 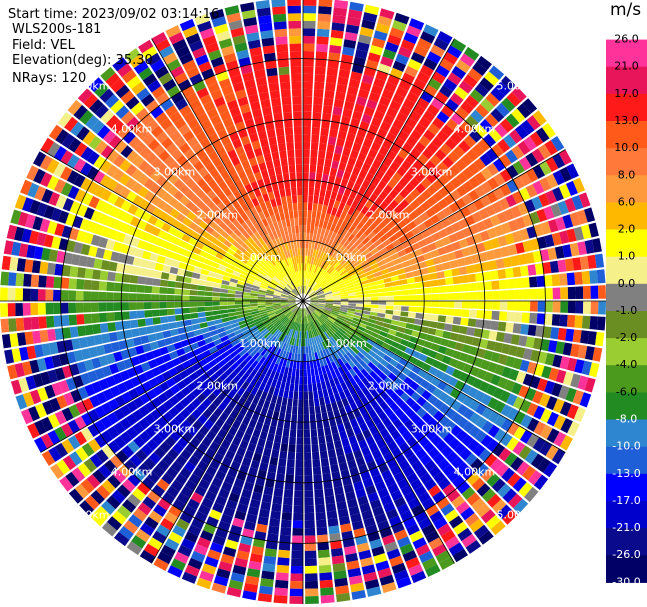 I want to click on colorbar-band, so click(x=626, y=514).